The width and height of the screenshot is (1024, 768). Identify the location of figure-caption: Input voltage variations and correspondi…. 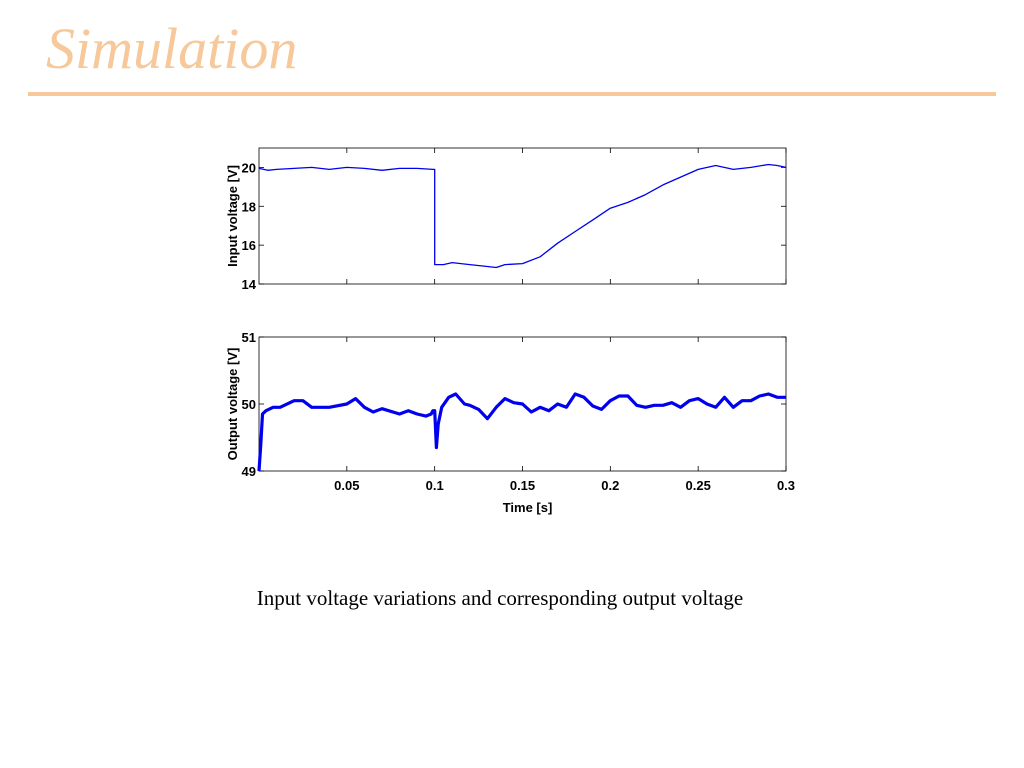
(500, 598).